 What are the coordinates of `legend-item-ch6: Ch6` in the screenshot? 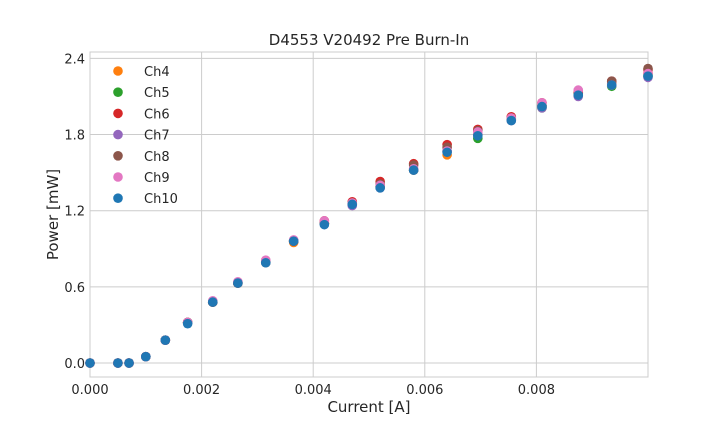 It's located at (141, 114).